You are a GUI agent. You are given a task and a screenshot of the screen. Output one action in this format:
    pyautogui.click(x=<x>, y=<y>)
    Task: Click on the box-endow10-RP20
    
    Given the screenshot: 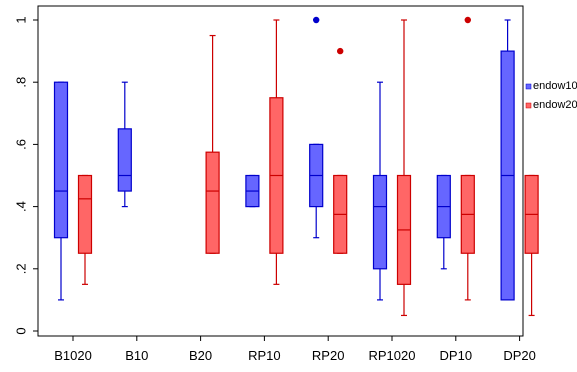 What is the action you would take?
    pyautogui.click(x=316, y=127)
    